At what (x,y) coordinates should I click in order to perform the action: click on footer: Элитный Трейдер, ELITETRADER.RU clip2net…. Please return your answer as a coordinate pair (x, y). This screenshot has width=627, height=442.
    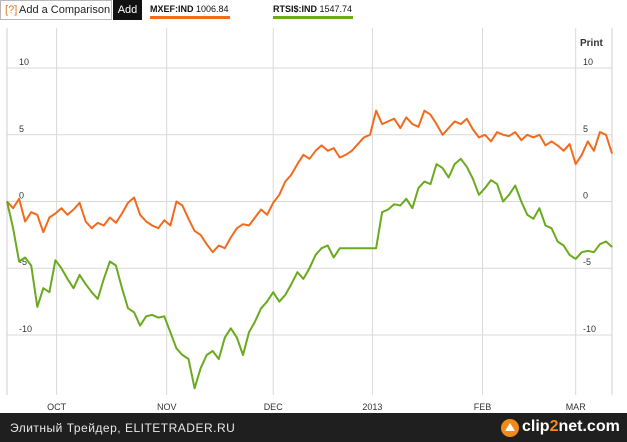
    Looking at the image, I should click on (313, 427).